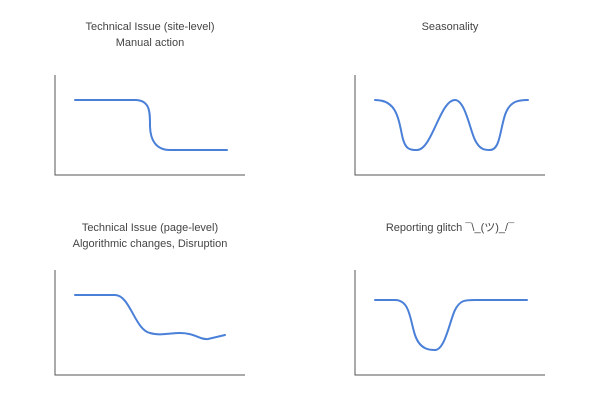  I want to click on panel-title: Technical Issue (site-level), so click(150, 27).